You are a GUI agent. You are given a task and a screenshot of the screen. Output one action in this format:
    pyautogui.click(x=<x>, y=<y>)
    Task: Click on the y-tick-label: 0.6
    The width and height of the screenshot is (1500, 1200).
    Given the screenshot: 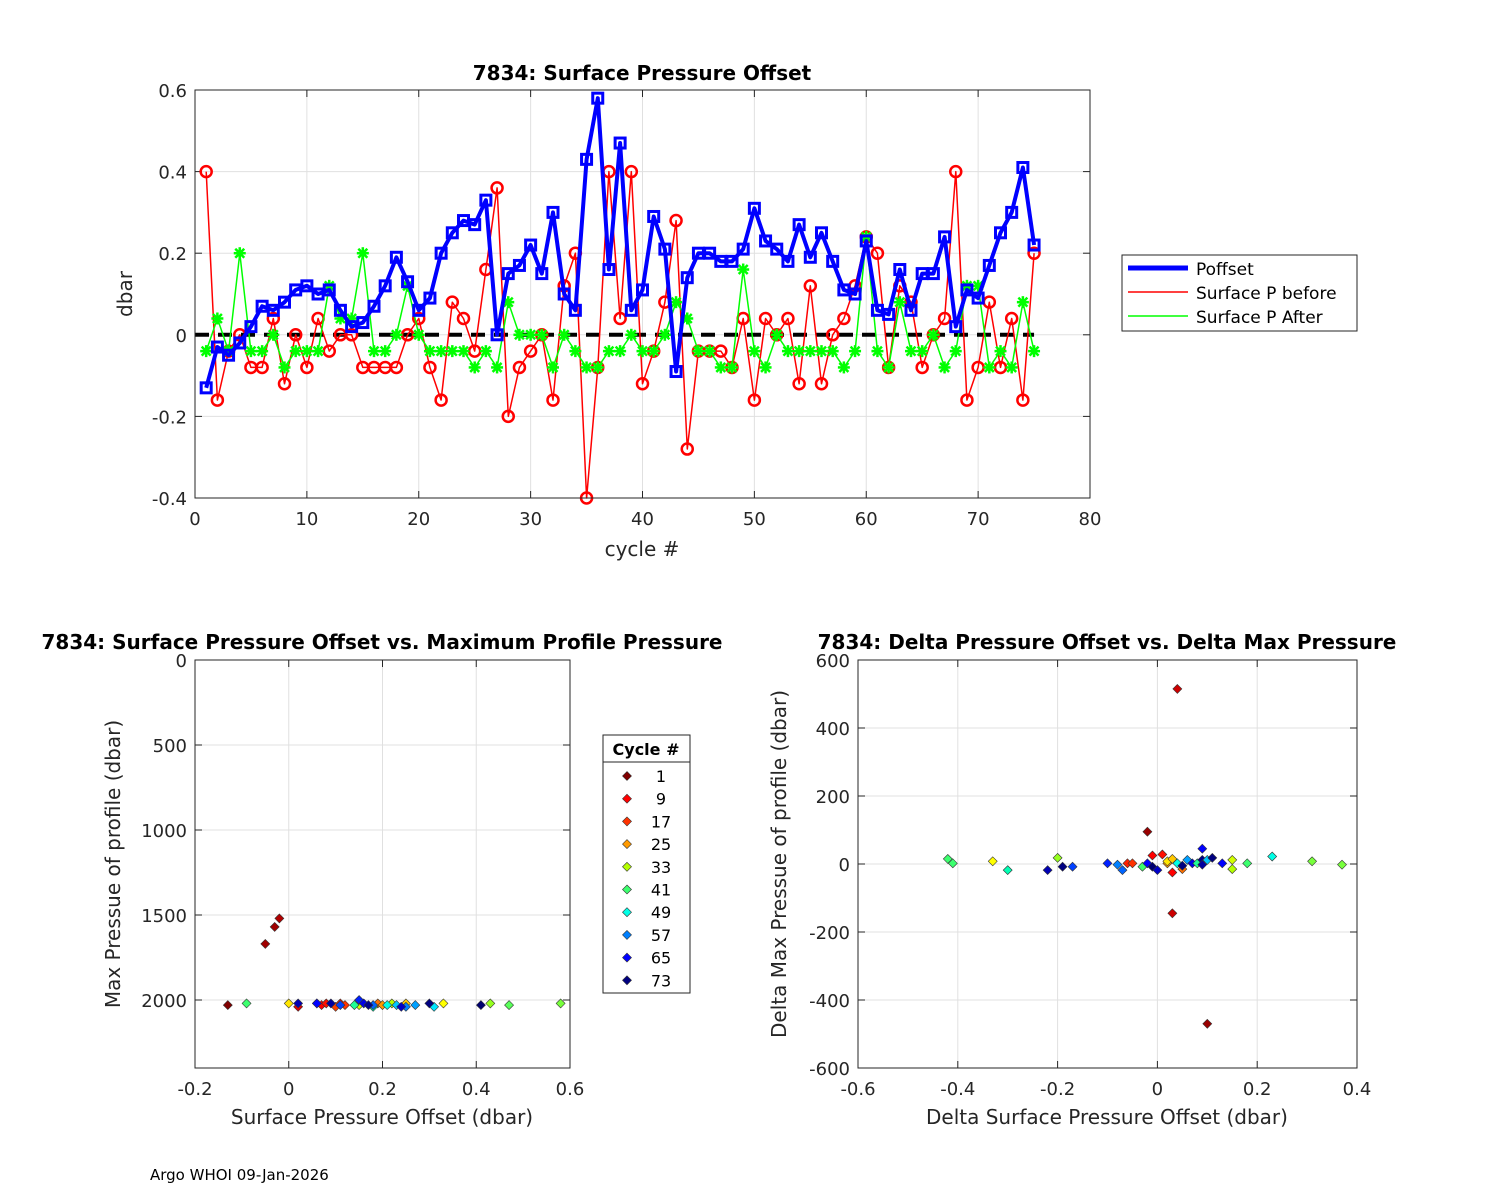 What is the action you would take?
    pyautogui.click(x=172, y=91)
    